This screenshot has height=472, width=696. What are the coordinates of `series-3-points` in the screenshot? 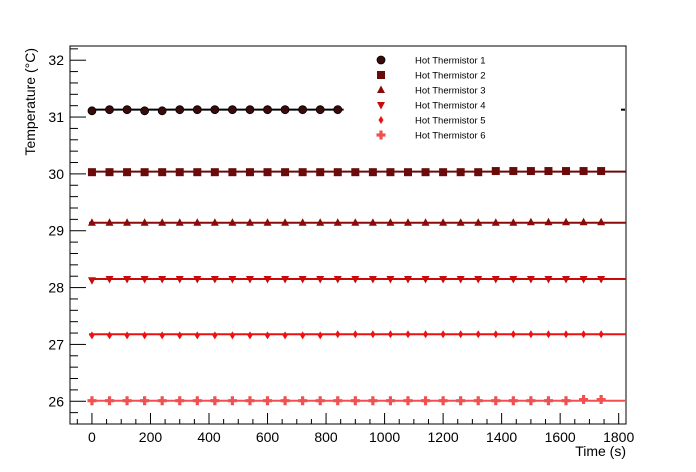 It's located at (346, 221).